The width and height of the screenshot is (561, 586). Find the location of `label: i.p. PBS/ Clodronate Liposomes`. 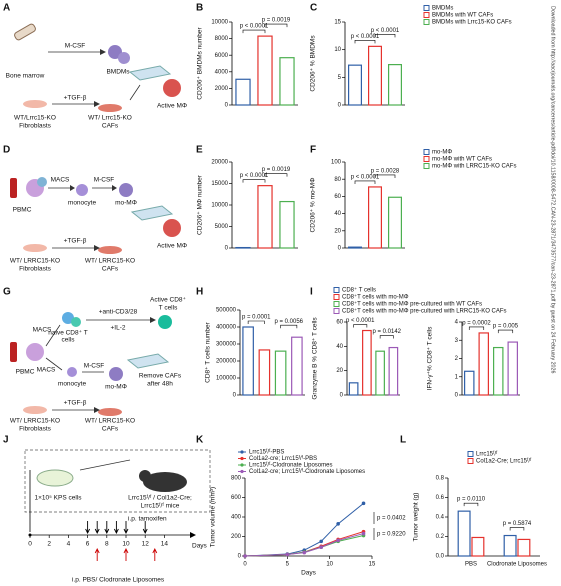

label: i.p. PBS/ Clodronate Liposomes is located at coordinates (118, 580).